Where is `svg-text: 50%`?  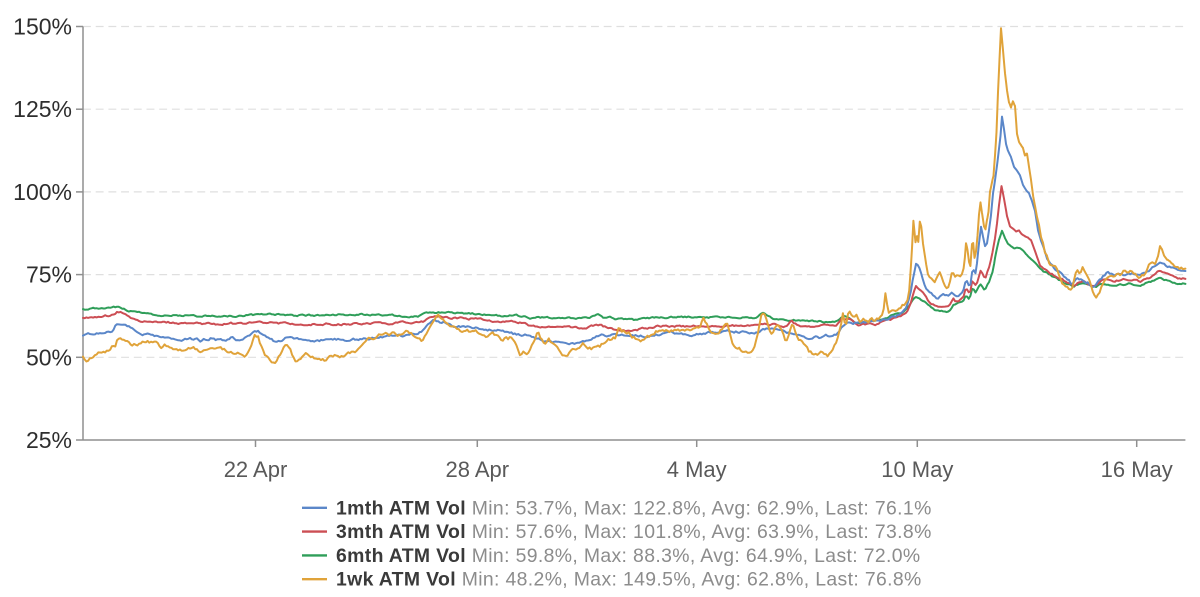 svg-text: 50% is located at coordinates (49, 357).